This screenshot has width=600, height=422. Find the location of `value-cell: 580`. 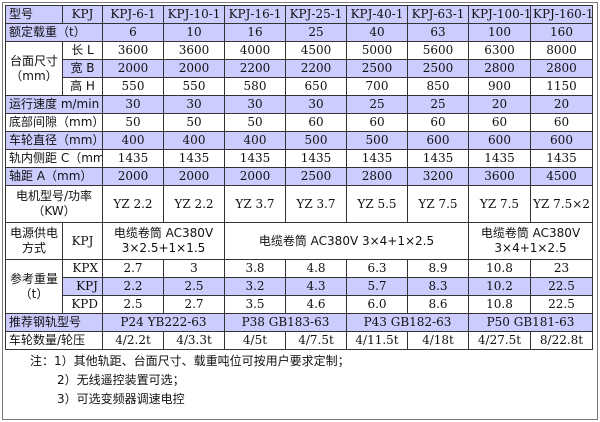

value-cell: 580 is located at coordinates (255, 86).